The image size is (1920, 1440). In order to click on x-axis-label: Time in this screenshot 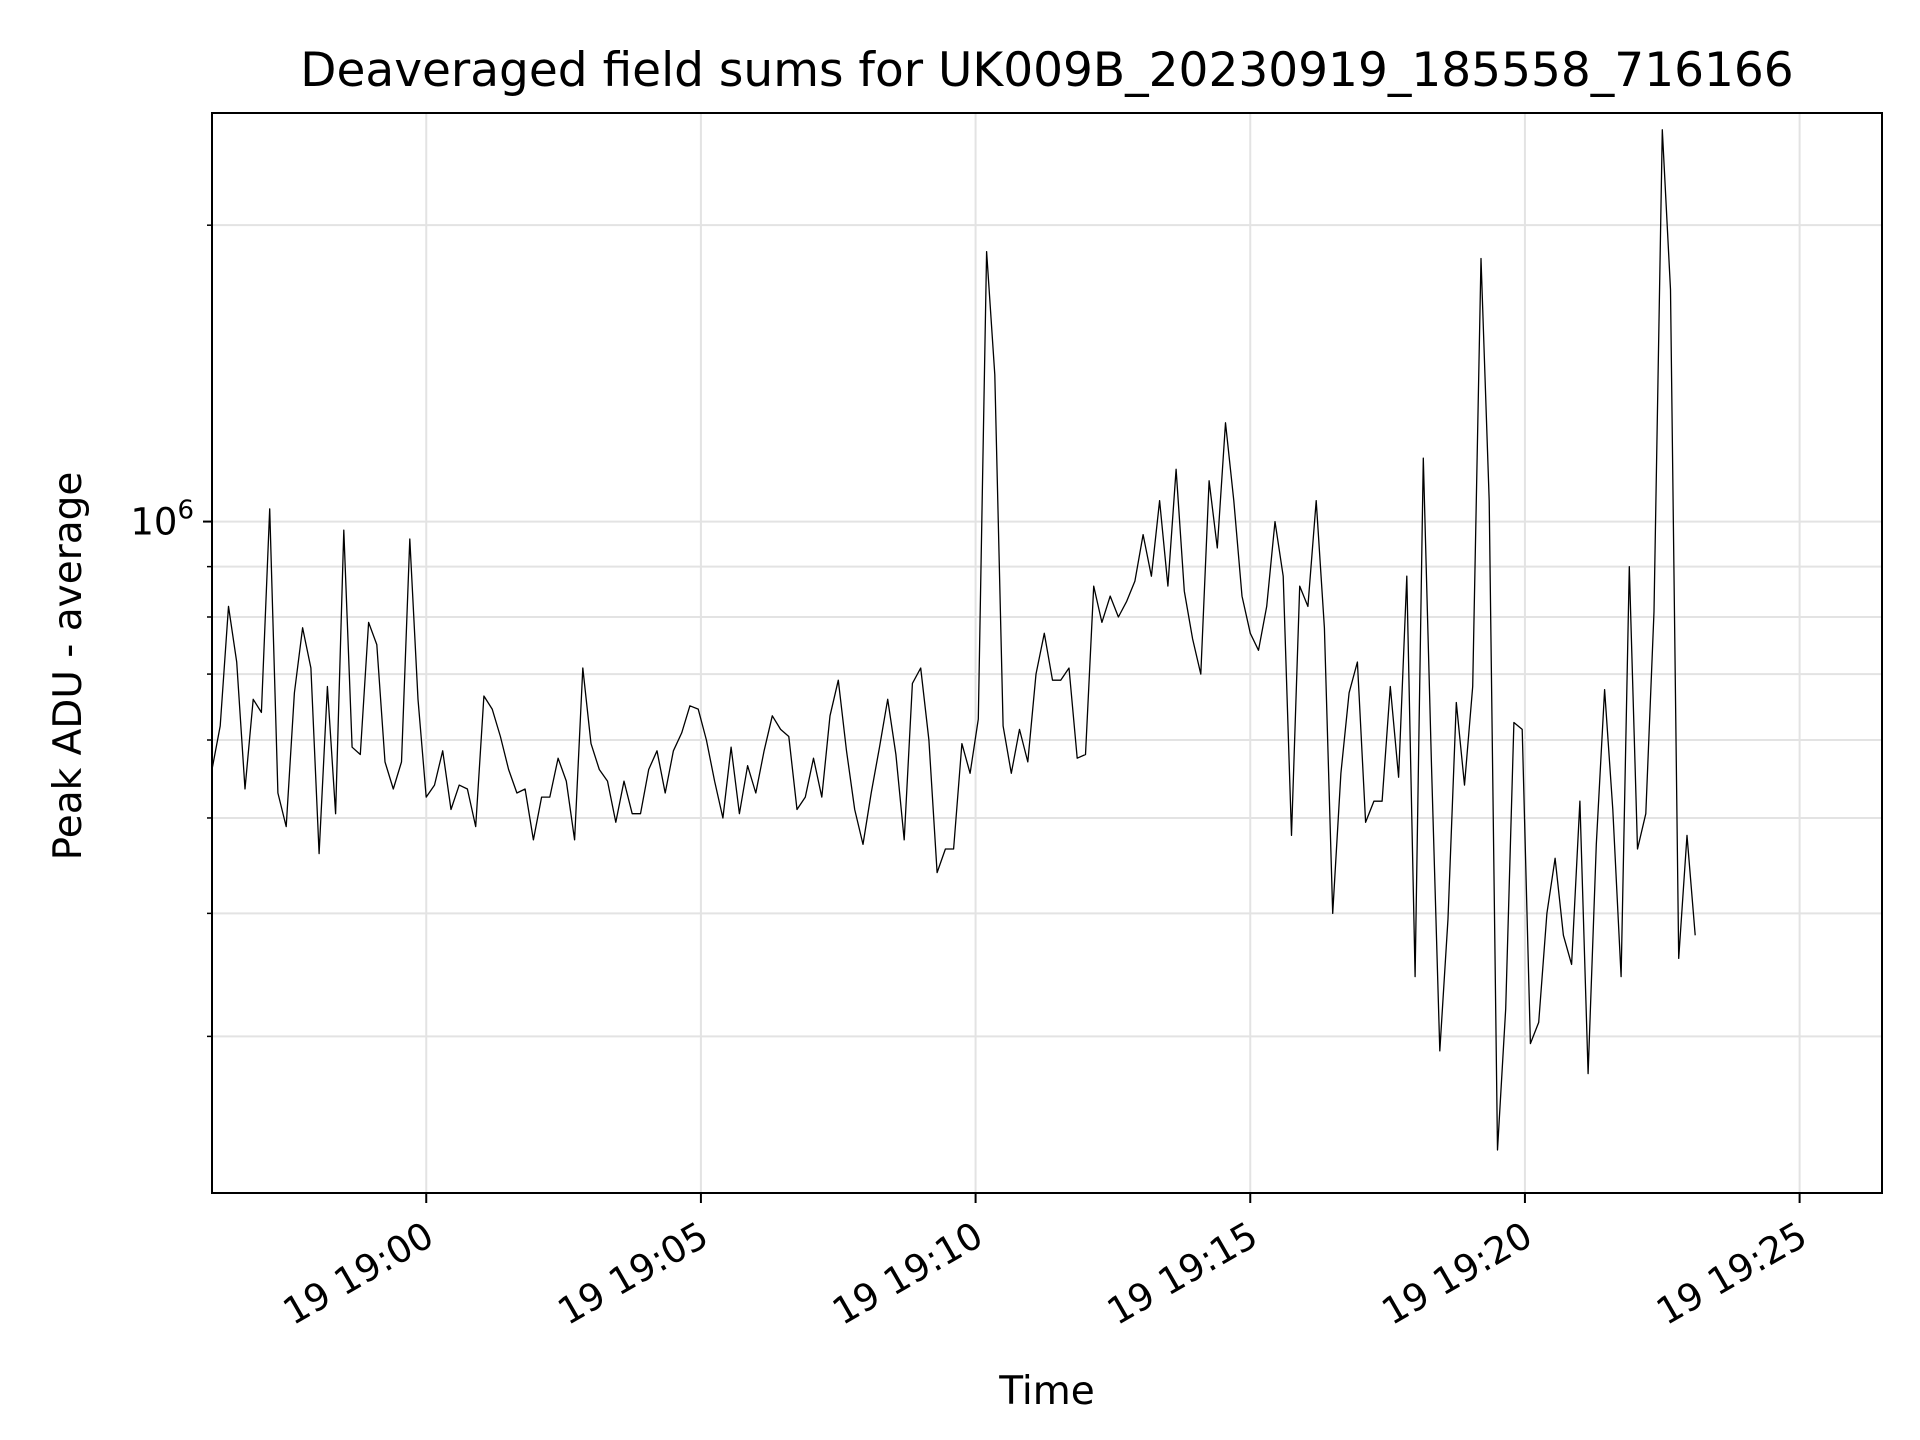, I will do `click(1046, 1391)`.